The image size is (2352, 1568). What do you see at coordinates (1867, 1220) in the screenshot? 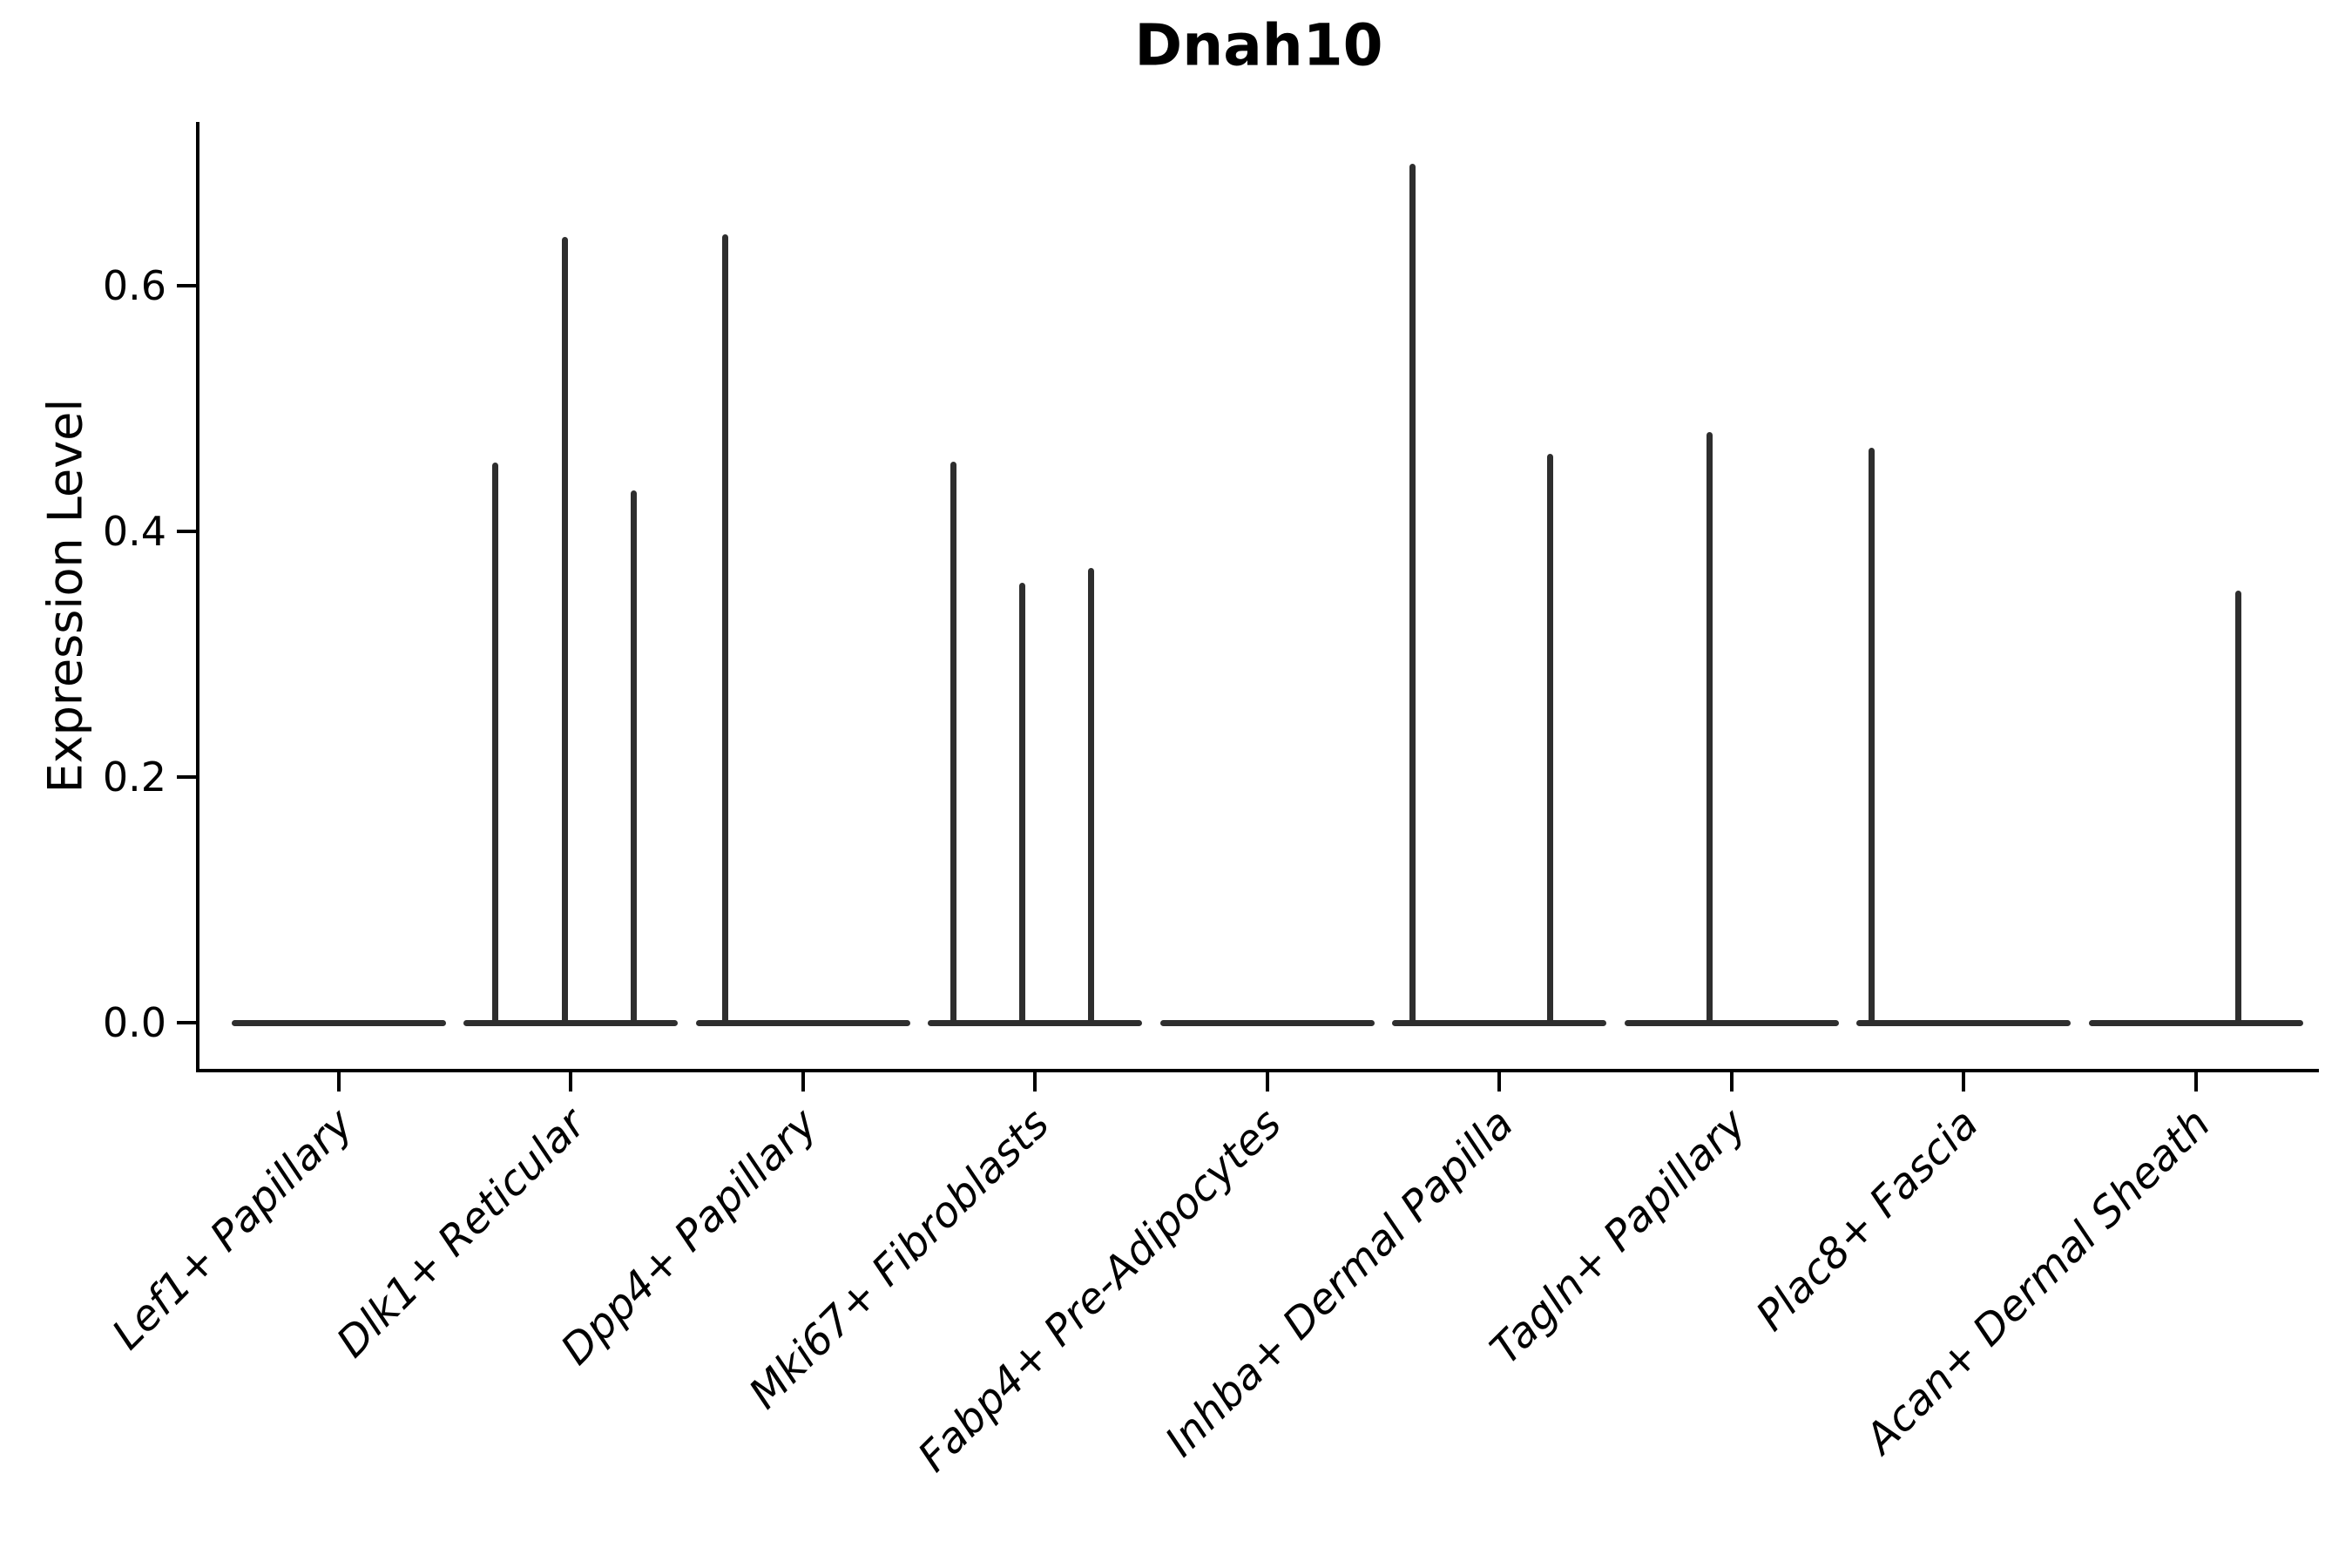
I see `x-category-label: Plac8+ Fascia` at bounding box center [1867, 1220].